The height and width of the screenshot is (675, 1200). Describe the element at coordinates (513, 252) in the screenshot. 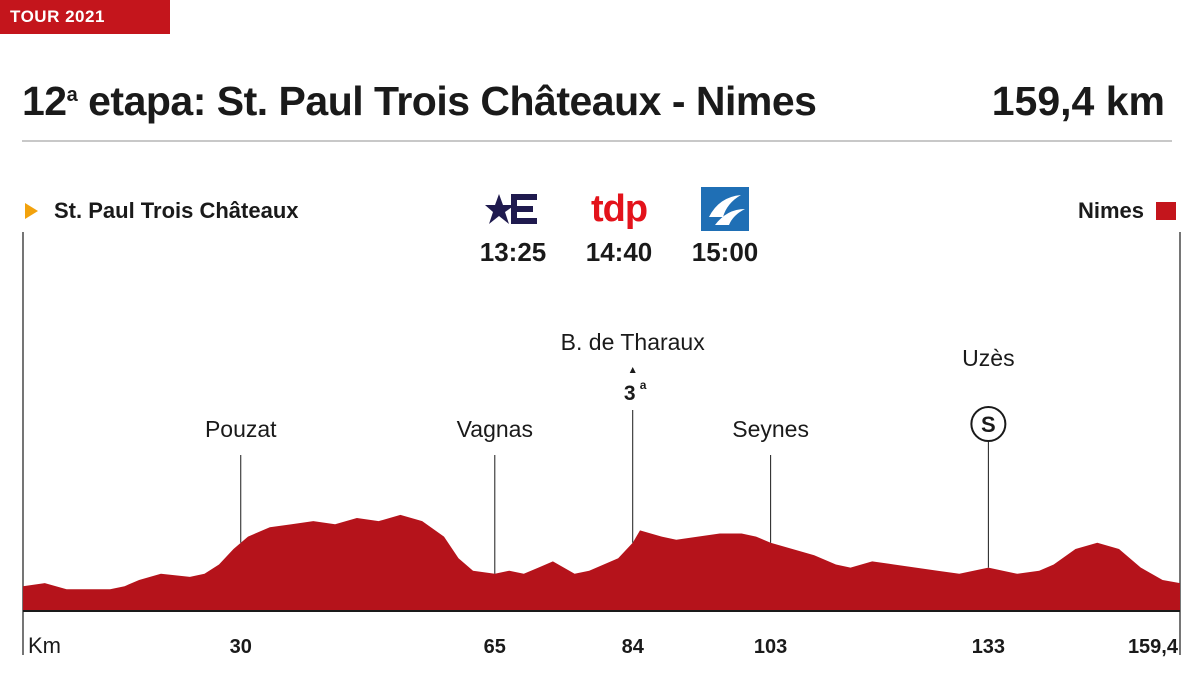

I see `eurosport-time: 13:25` at that location.